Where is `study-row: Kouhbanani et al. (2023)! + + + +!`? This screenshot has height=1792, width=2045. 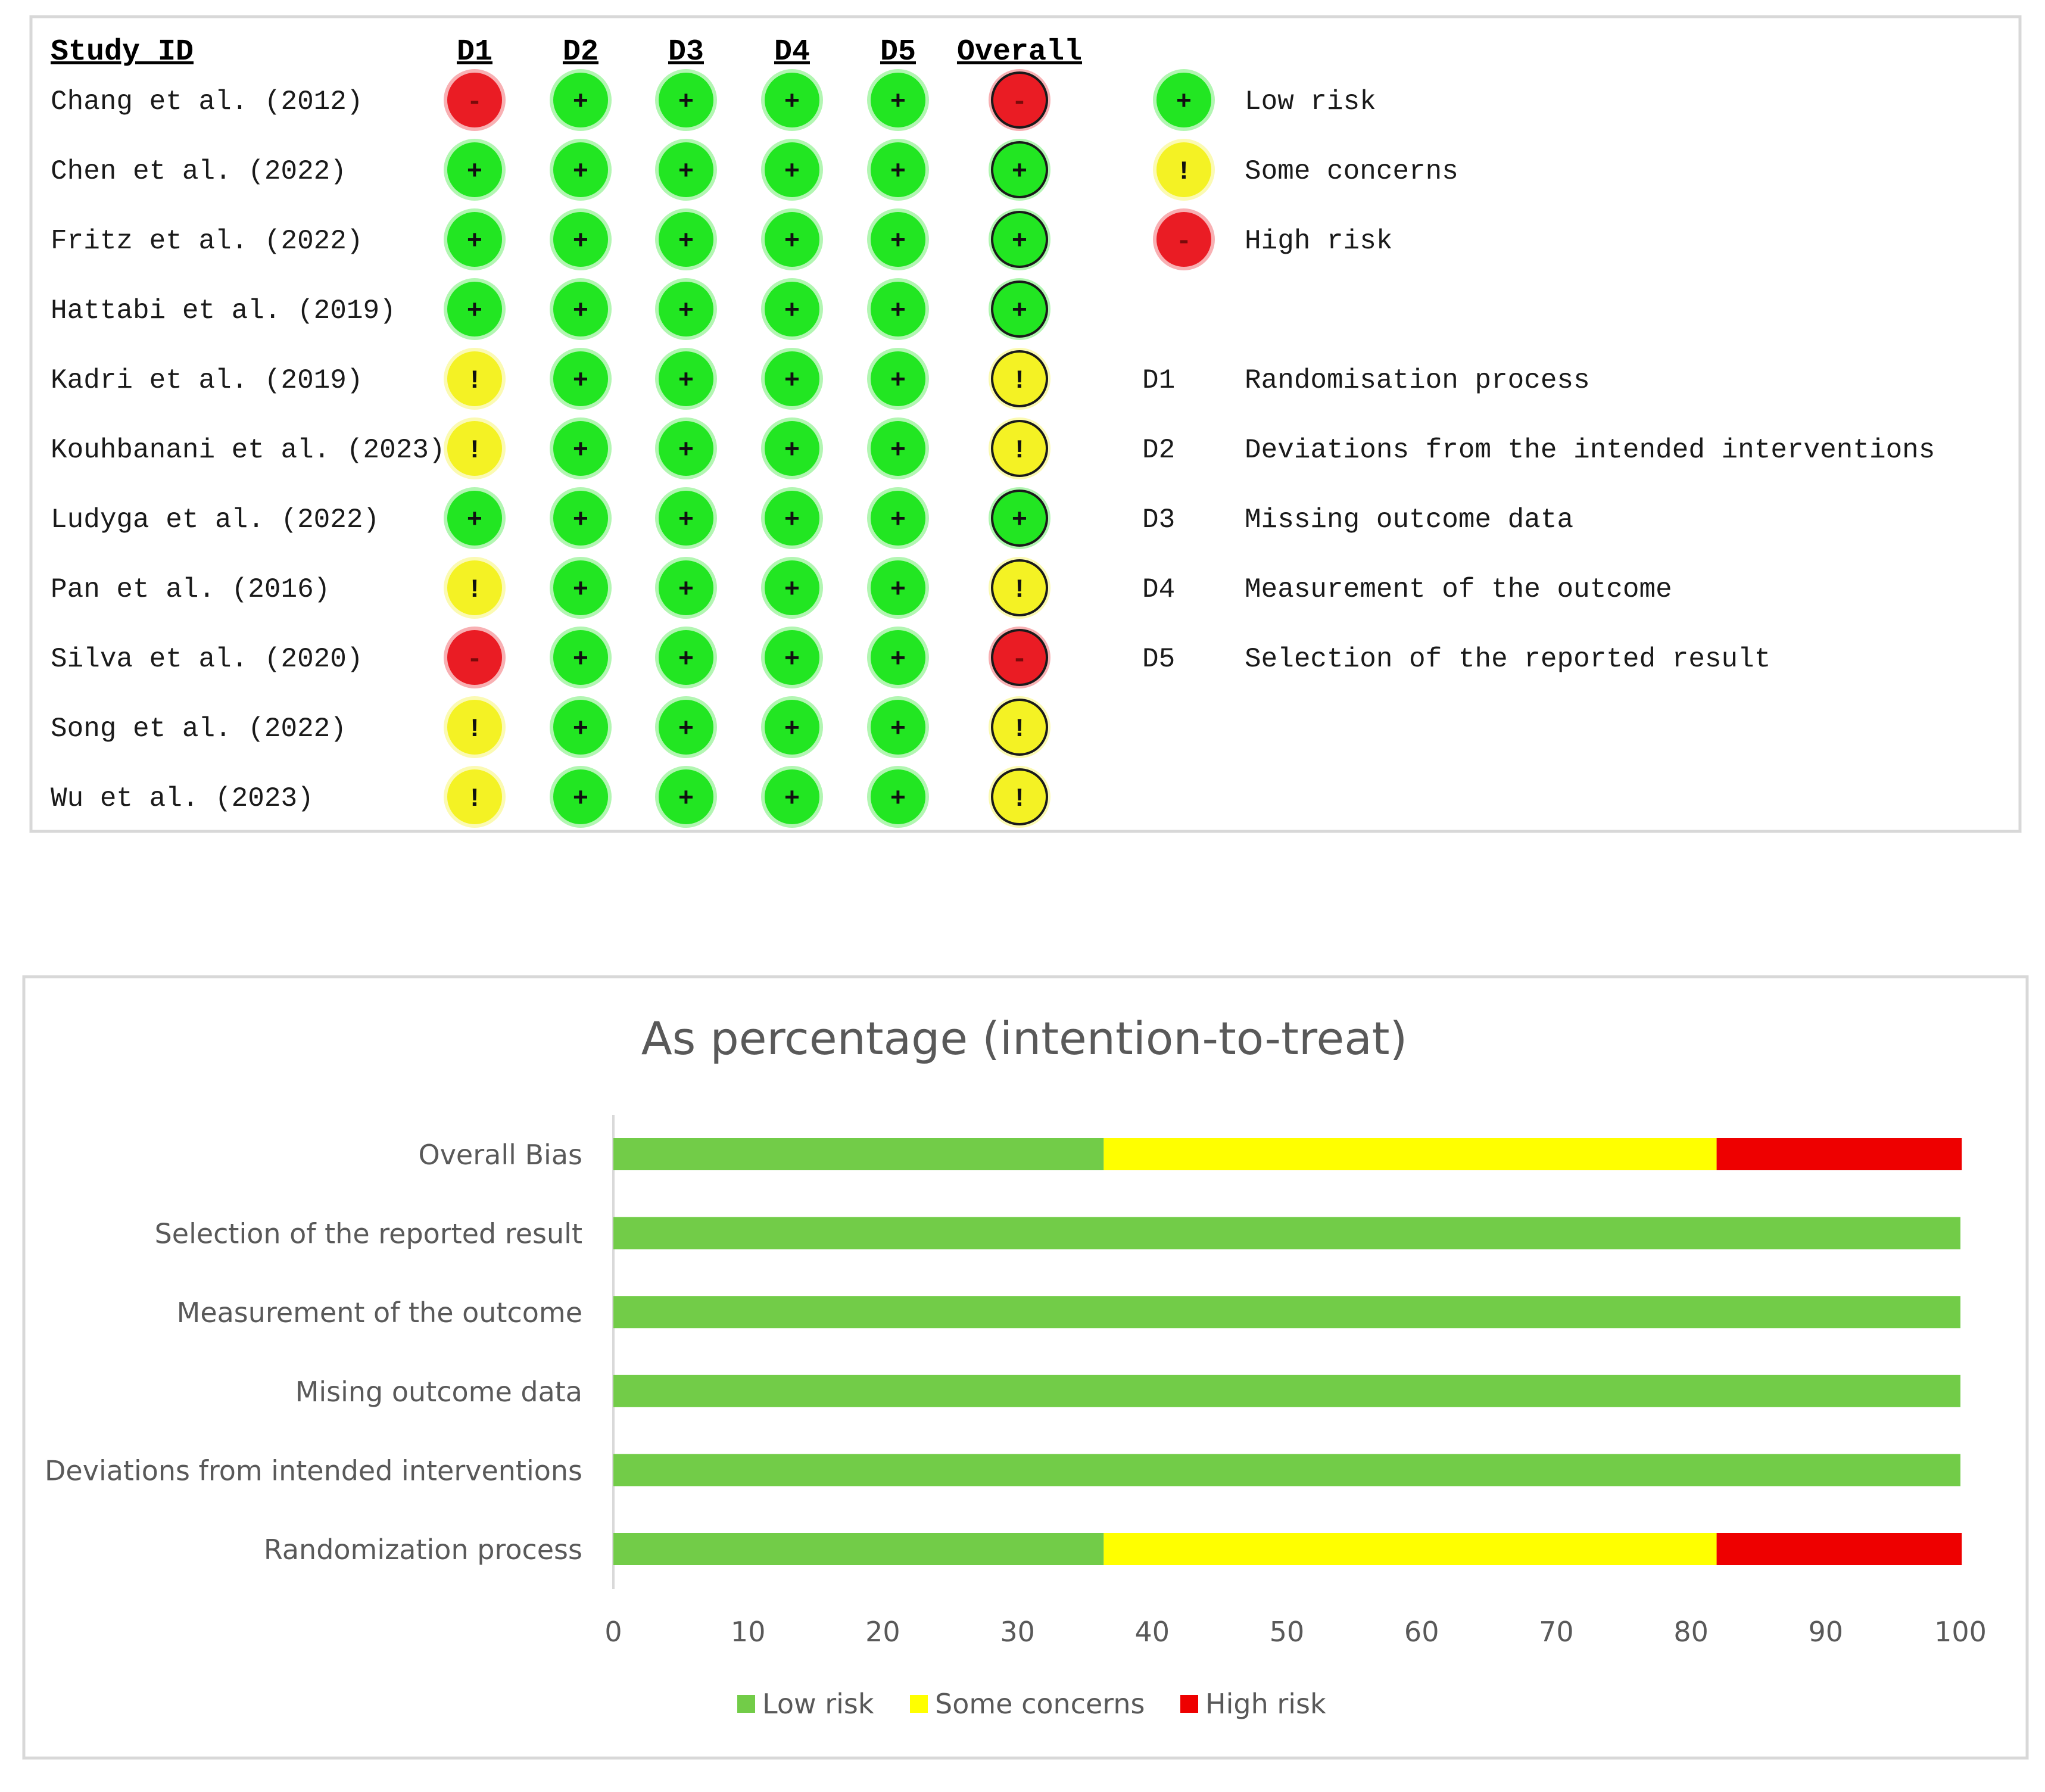 study-row: Kouhbanani et al. (2023)! + + + +! is located at coordinates (550, 448).